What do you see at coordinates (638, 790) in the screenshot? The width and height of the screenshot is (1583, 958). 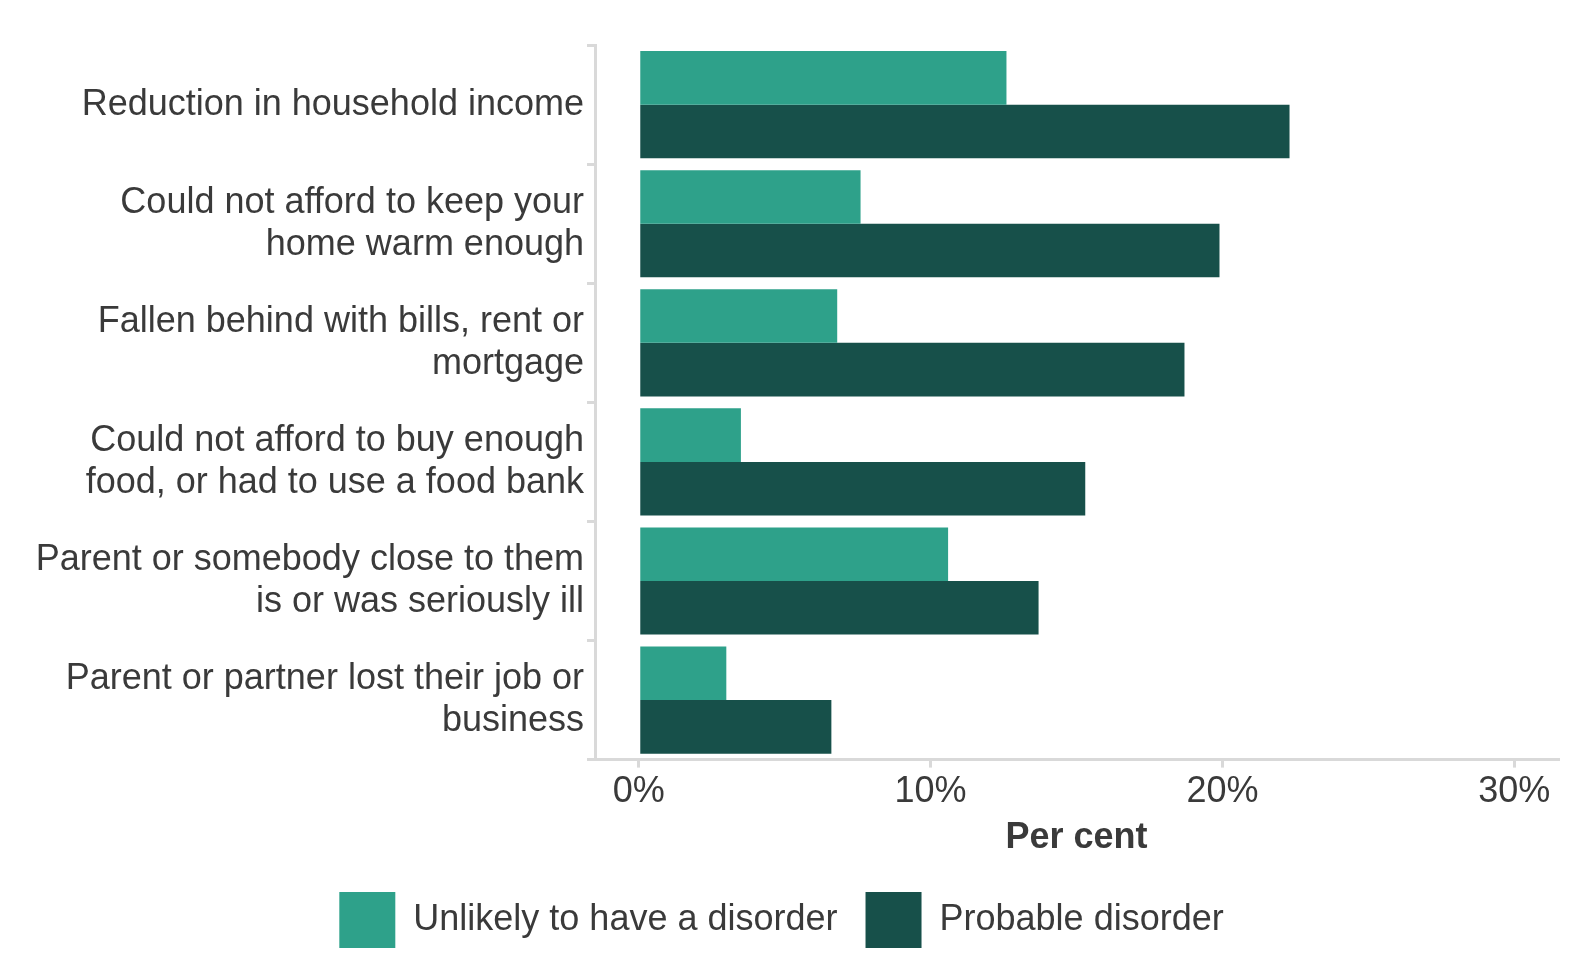 I see `x-tick-label: 0%` at bounding box center [638, 790].